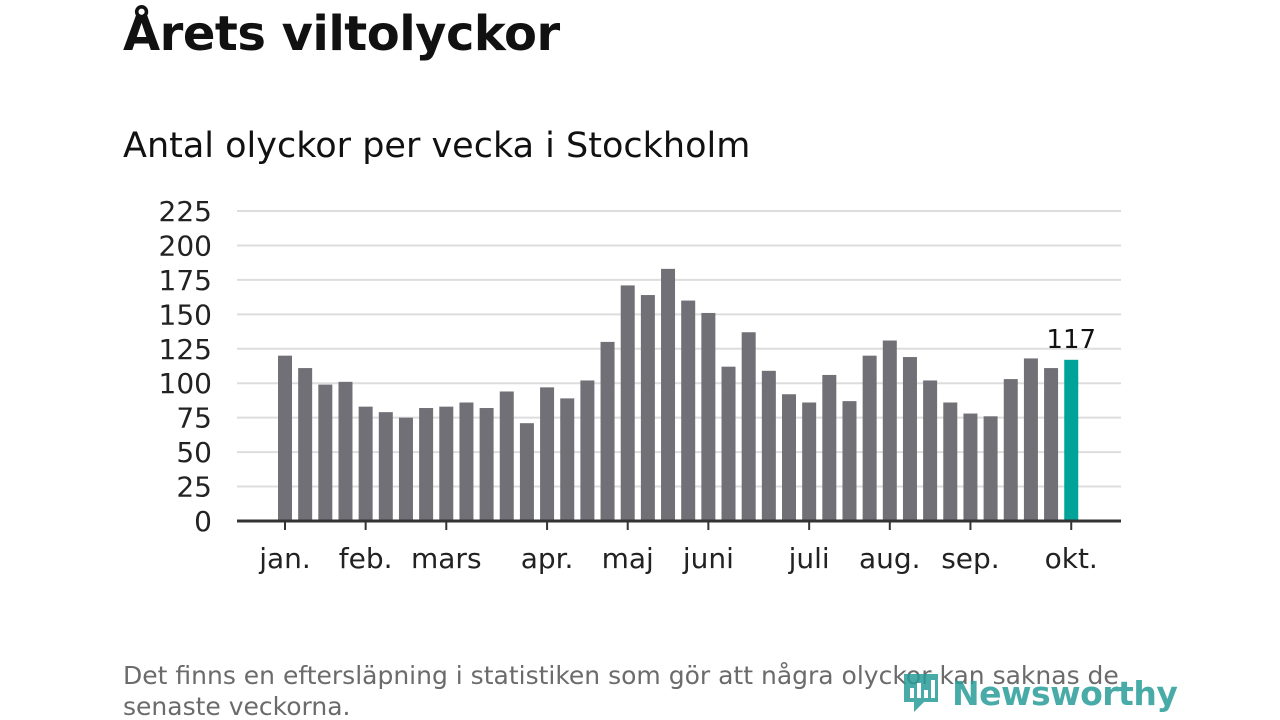 Image resolution: width=1280 pixels, height=720 pixels. I want to click on y-tick-label: 100, so click(185, 383).